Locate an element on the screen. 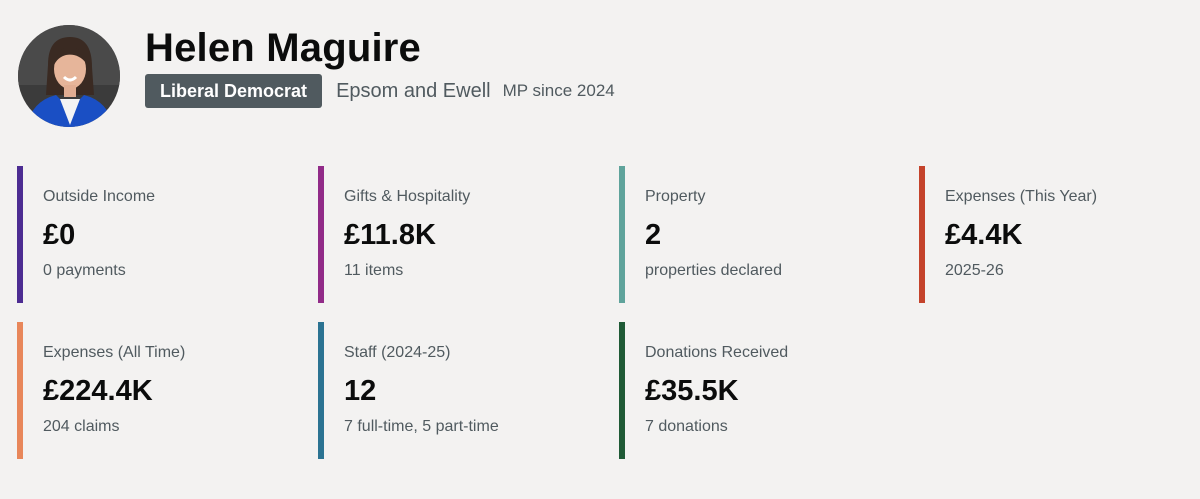 The height and width of the screenshot is (499, 1200). card-value: £4.4K is located at coordinates (984, 235).